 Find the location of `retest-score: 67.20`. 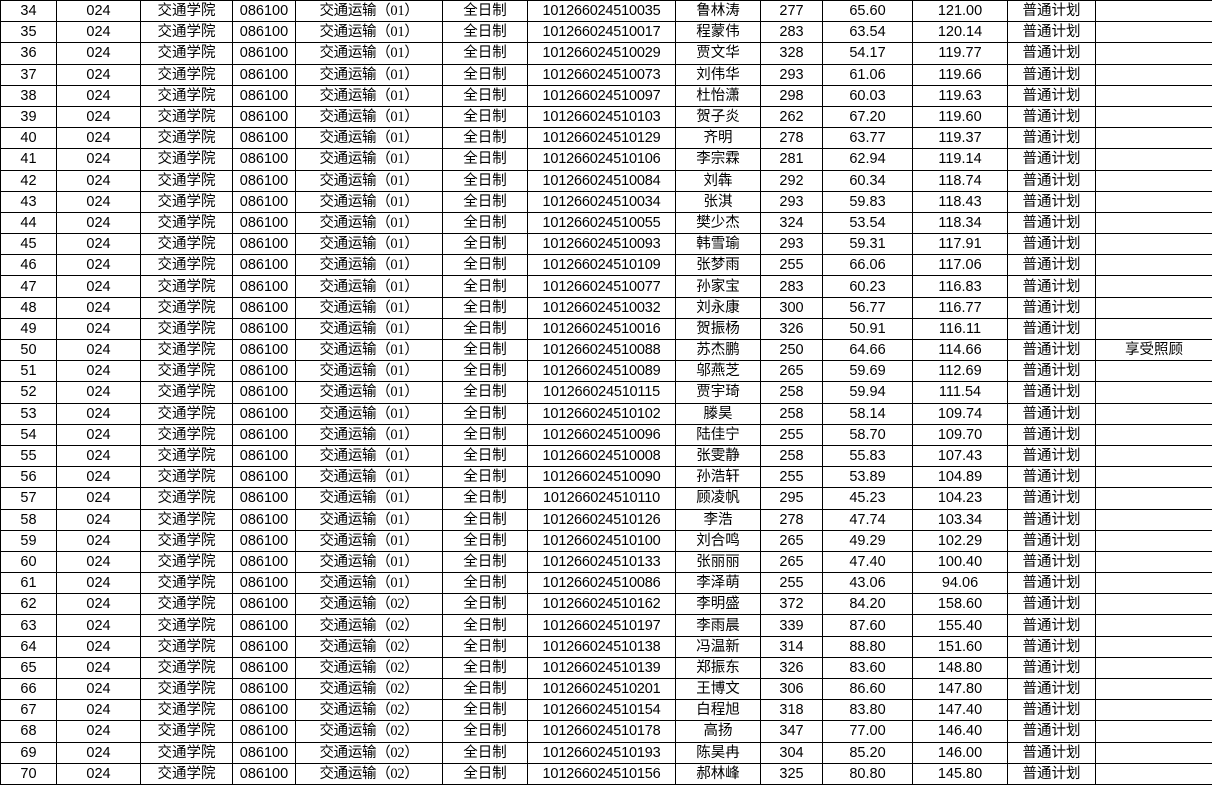

retest-score: 67.20 is located at coordinates (867, 117).